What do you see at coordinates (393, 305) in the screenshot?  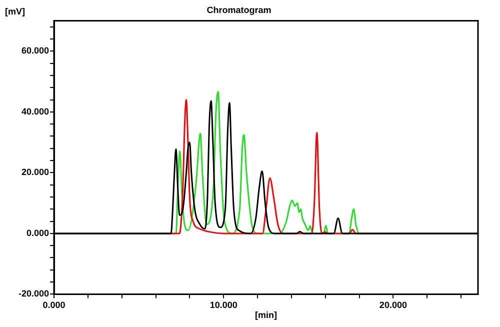 I see `x-tick-label: 20.000` at bounding box center [393, 305].